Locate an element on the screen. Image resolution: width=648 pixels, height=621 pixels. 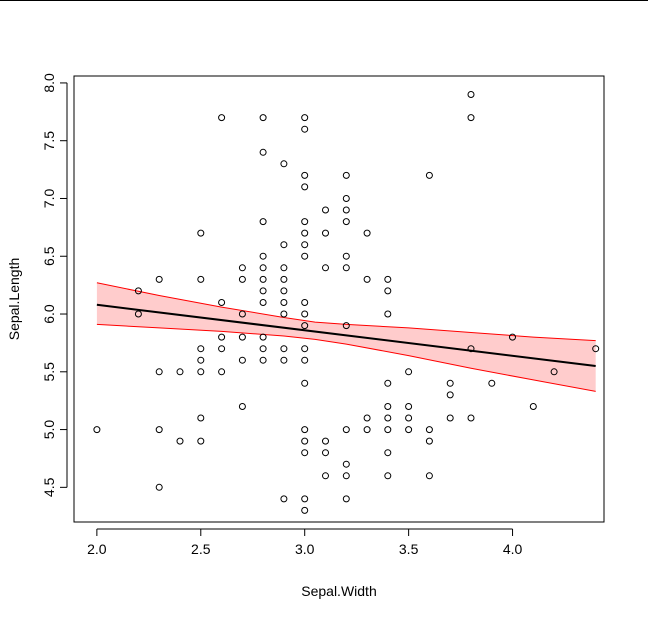
y-tick-label: 5.5 is located at coordinates (49, 372).